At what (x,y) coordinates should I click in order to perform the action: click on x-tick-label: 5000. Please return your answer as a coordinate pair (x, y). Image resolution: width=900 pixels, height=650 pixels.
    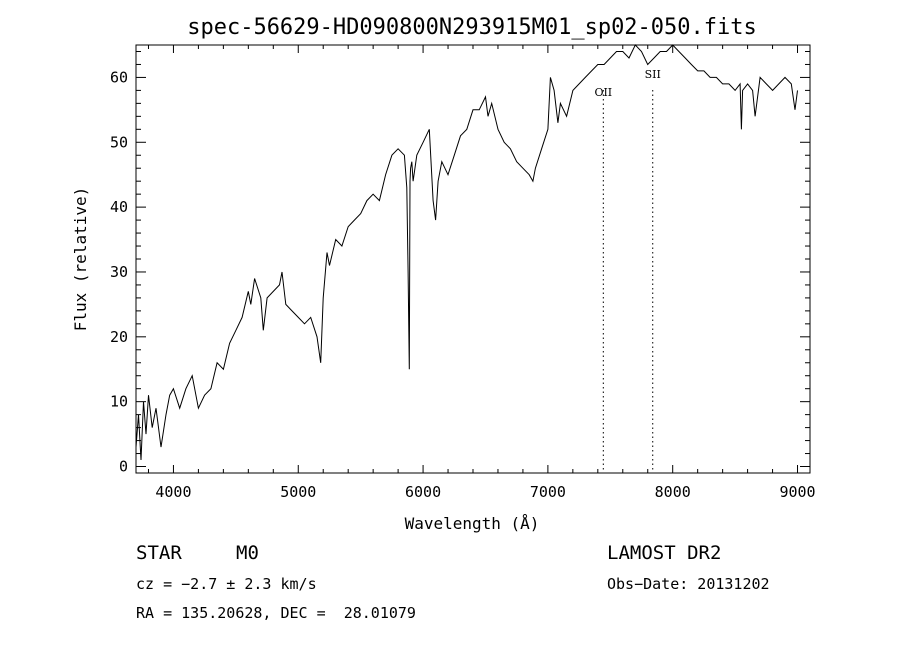
    Looking at the image, I should click on (298, 492).